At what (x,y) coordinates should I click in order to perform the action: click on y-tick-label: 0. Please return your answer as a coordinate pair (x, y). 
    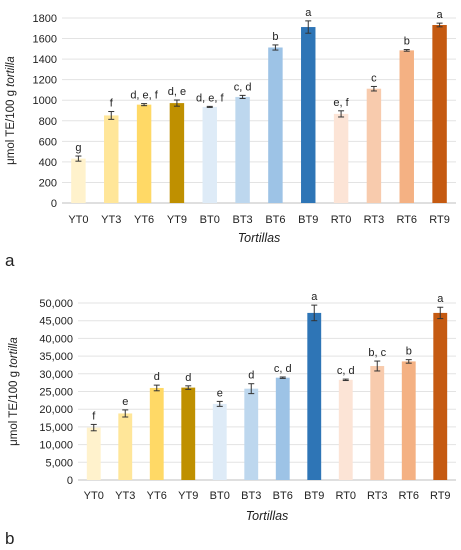
    Looking at the image, I should click on (70, 481).